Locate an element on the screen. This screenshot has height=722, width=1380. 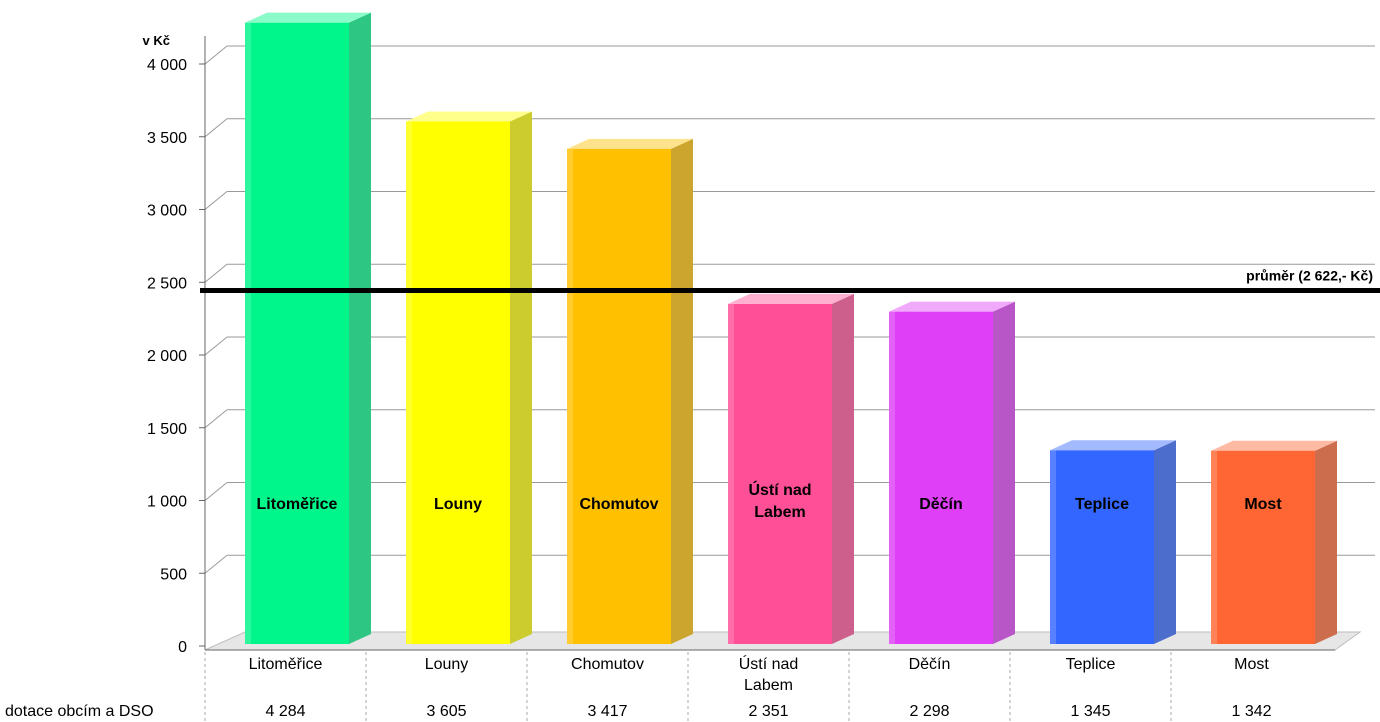
table-value: 1 342 is located at coordinates (1251, 711).